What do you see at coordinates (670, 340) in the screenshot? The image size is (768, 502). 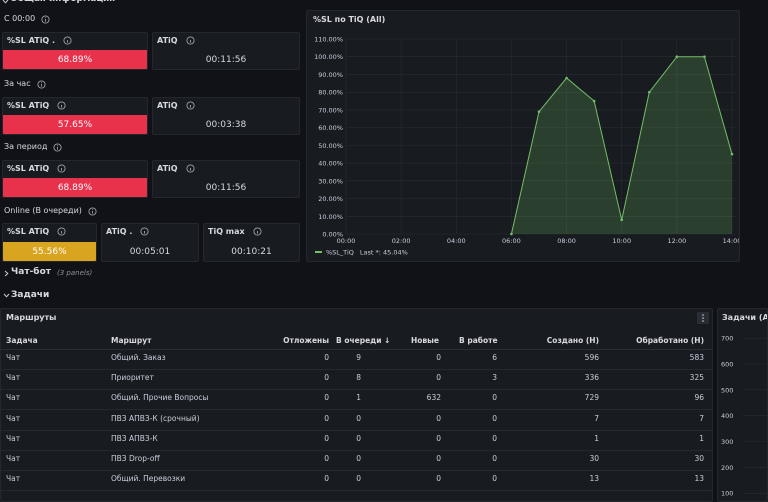 I see `table-header: Обработано (Н)` at bounding box center [670, 340].